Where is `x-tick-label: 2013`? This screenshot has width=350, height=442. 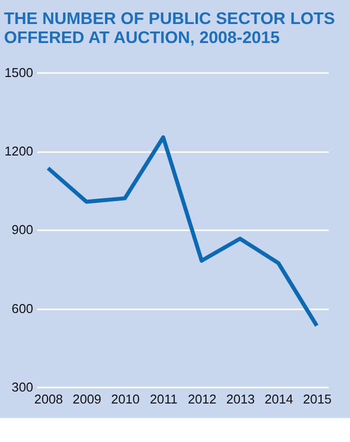
x-tick-label: 2013 is located at coordinates (240, 398).